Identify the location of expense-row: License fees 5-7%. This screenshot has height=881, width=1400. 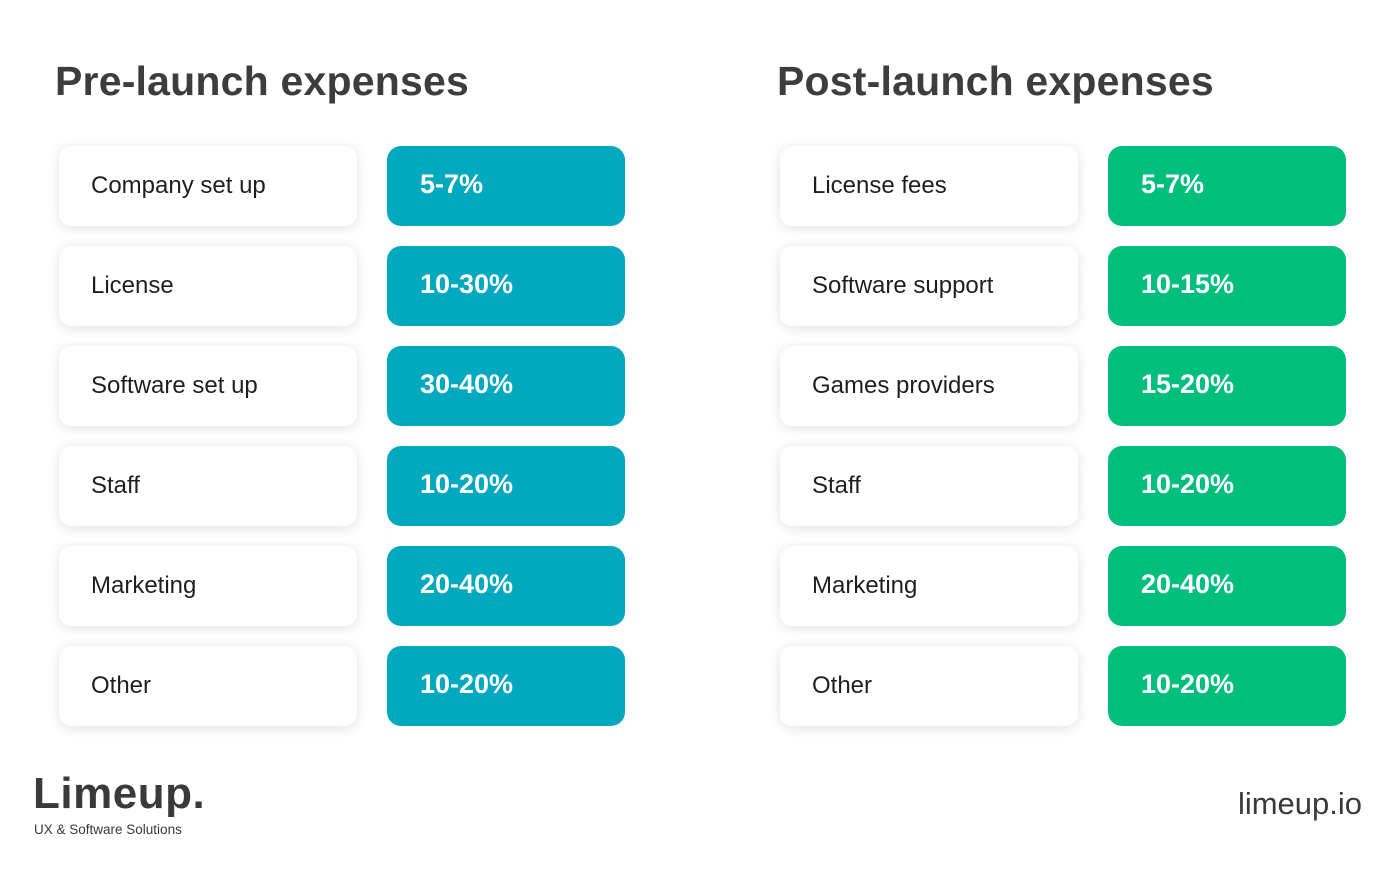
(1063, 186).